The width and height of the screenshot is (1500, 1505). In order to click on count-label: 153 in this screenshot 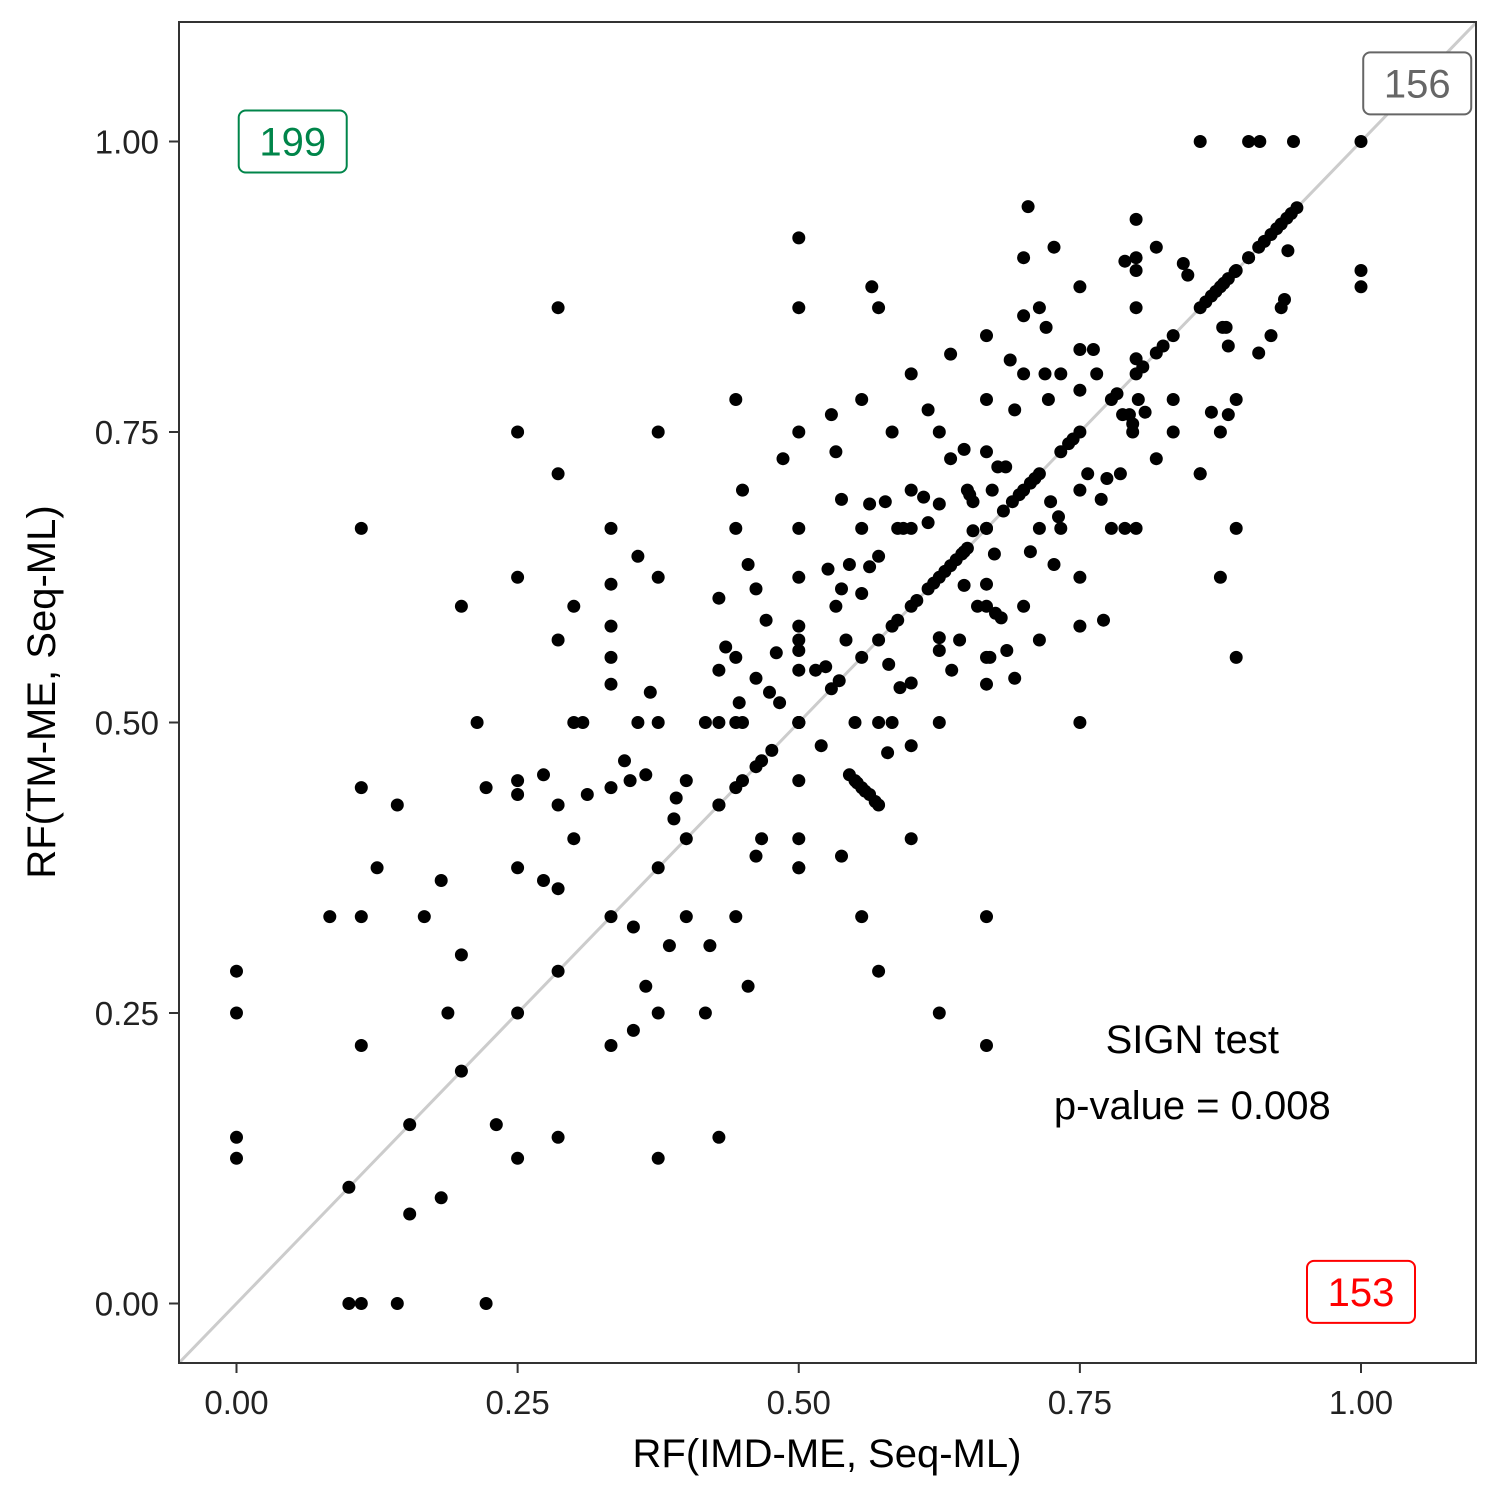, I will do `click(1361, 1293)`.